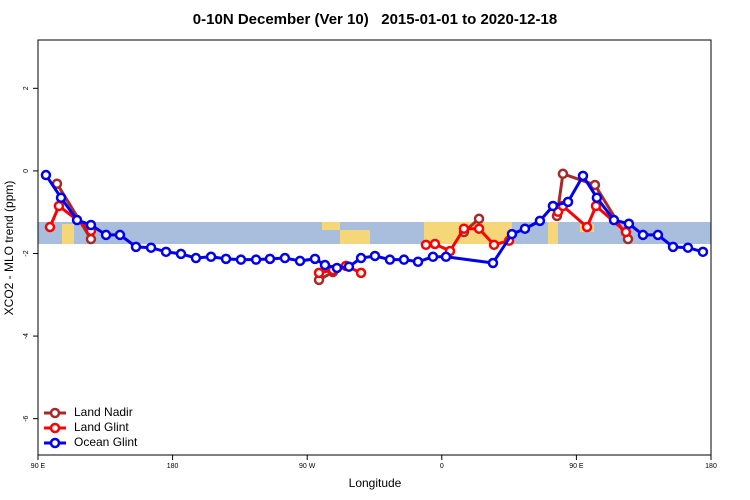  Describe the element at coordinates (307, 466) in the screenshot. I see `x-tick-label: 90 W` at that location.